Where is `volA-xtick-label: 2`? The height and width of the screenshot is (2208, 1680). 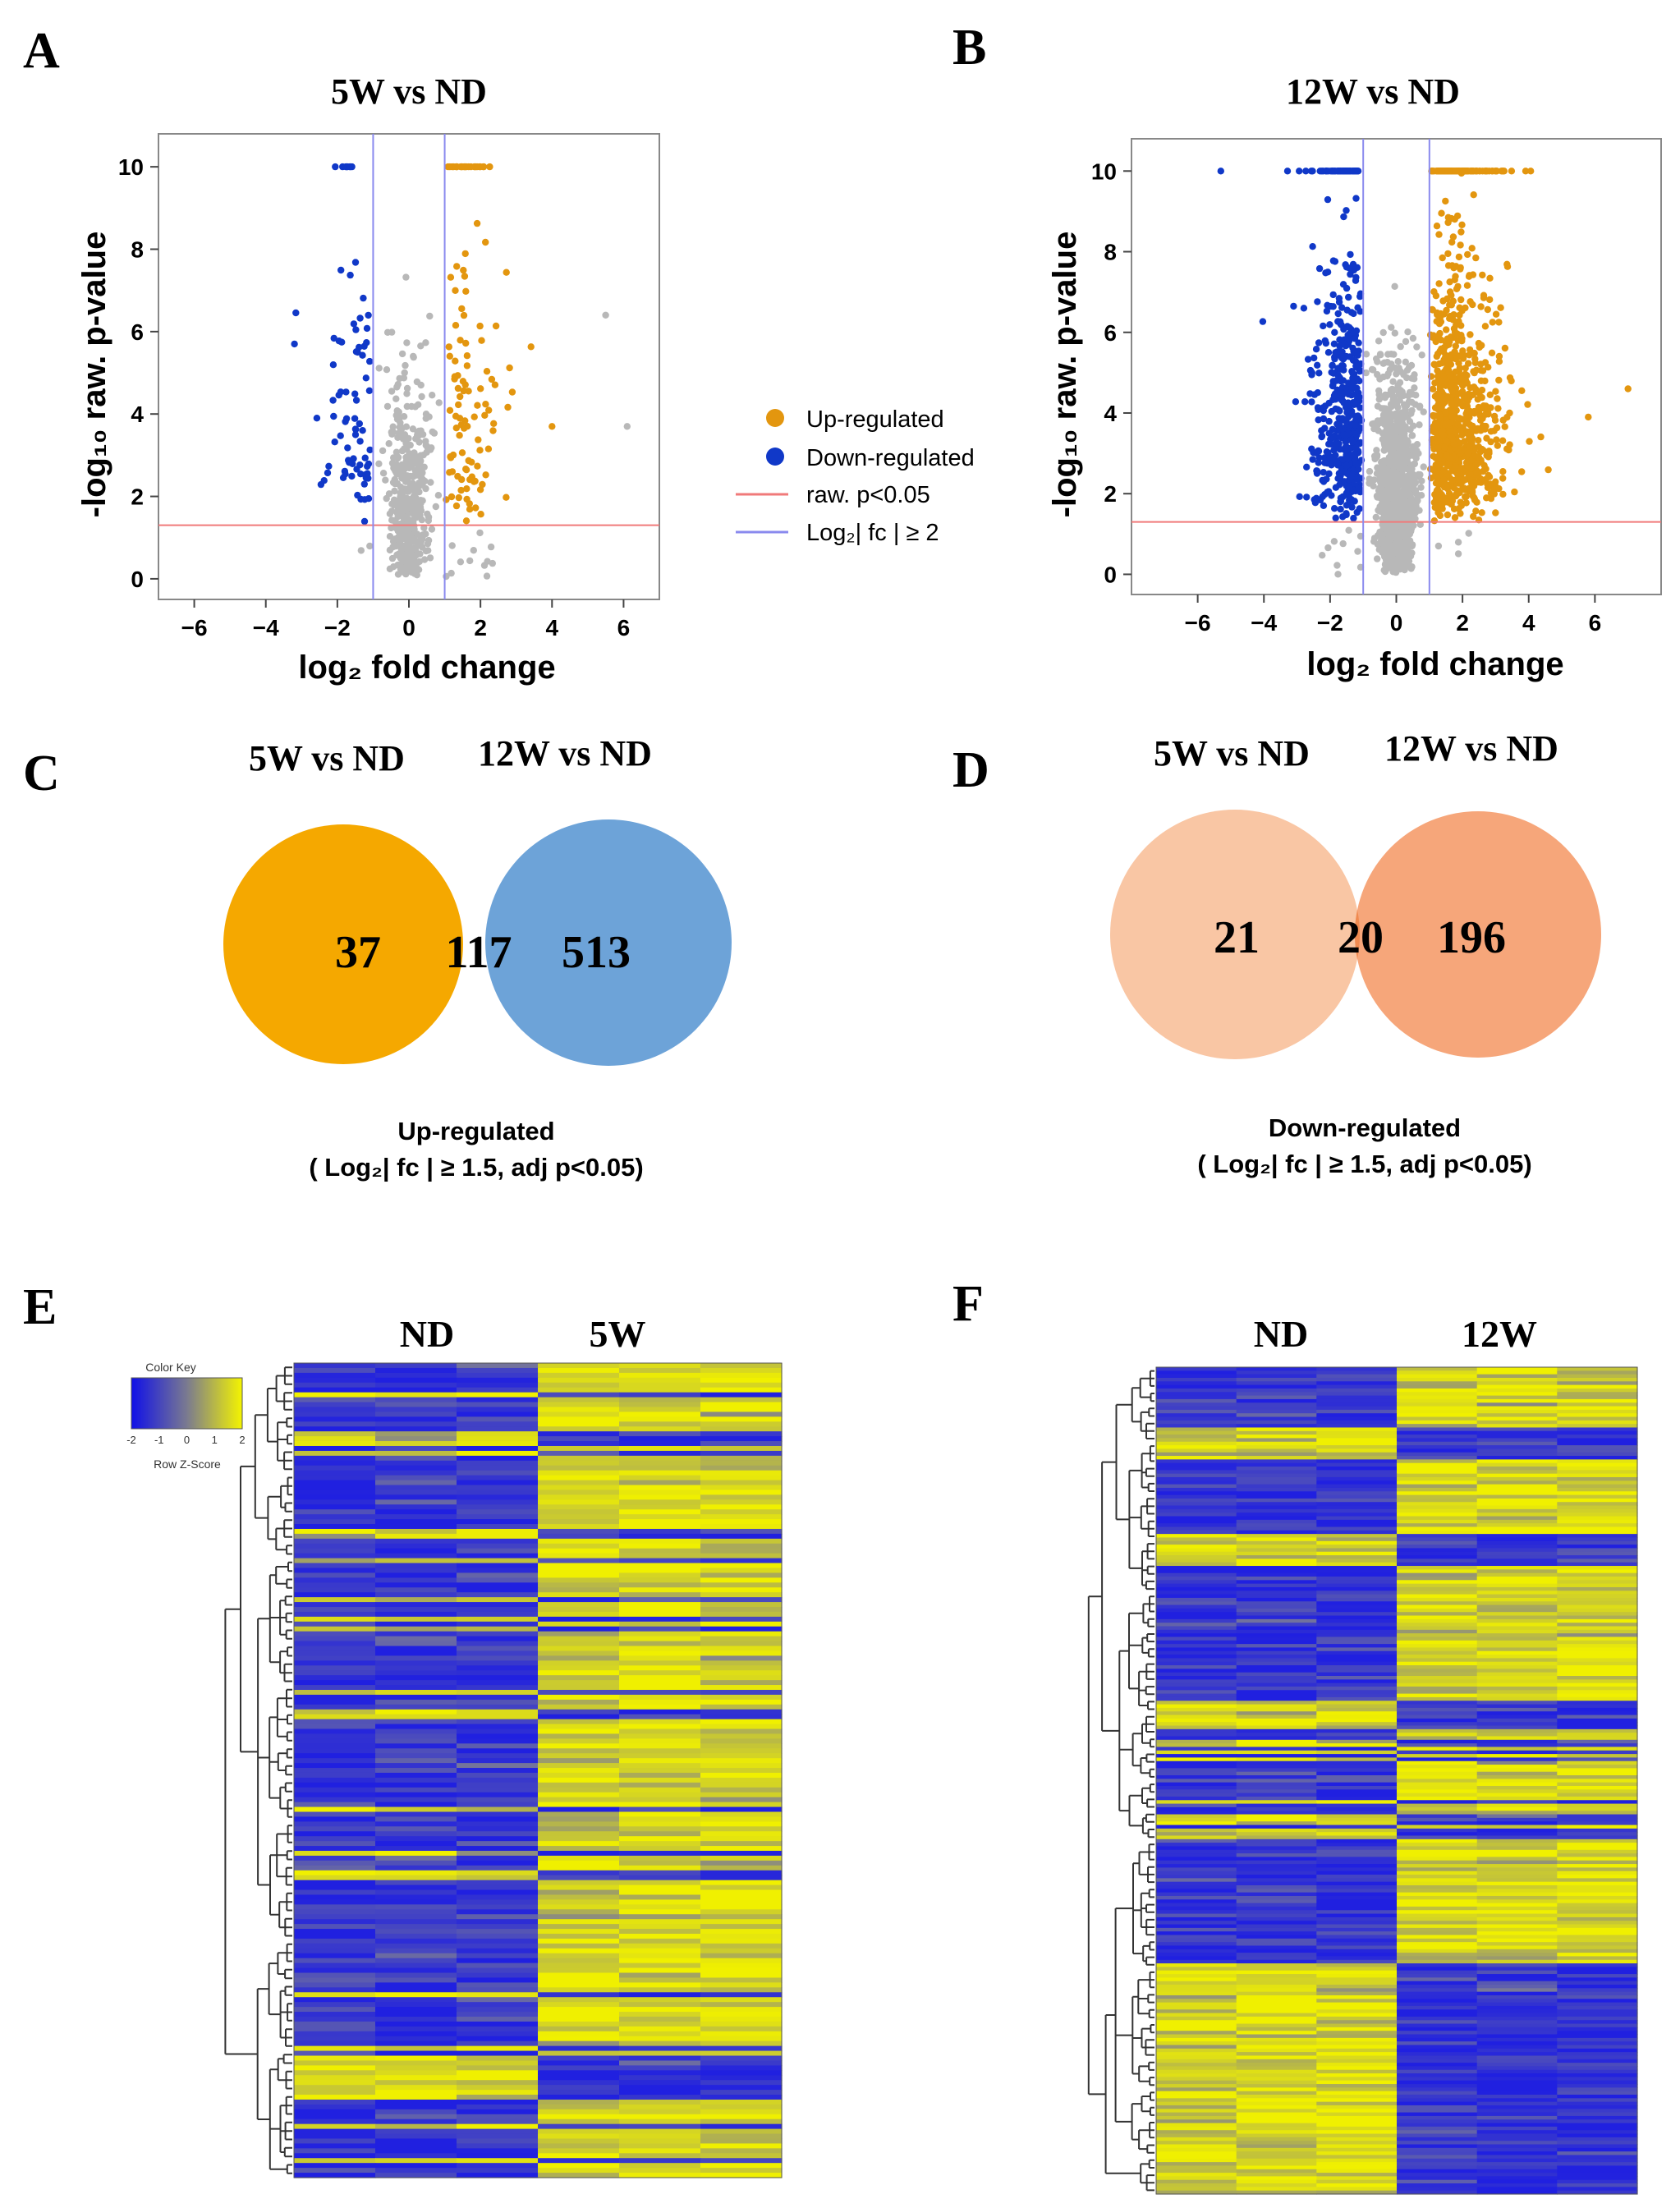
volA-xtick-label: 2 is located at coordinates (480, 627).